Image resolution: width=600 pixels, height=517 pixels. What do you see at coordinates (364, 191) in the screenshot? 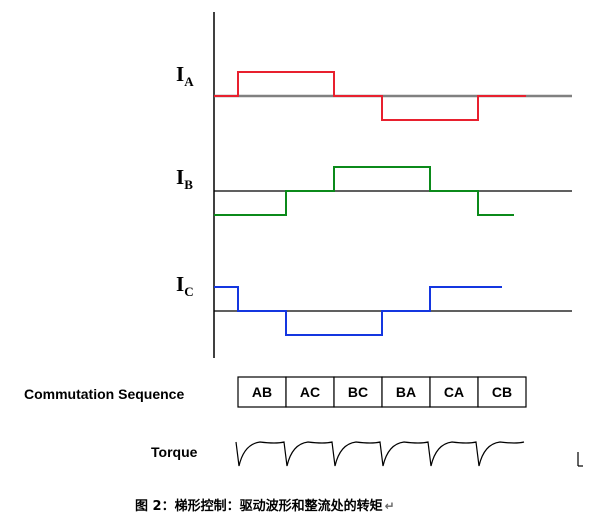
I see `waveform-ib` at bounding box center [364, 191].